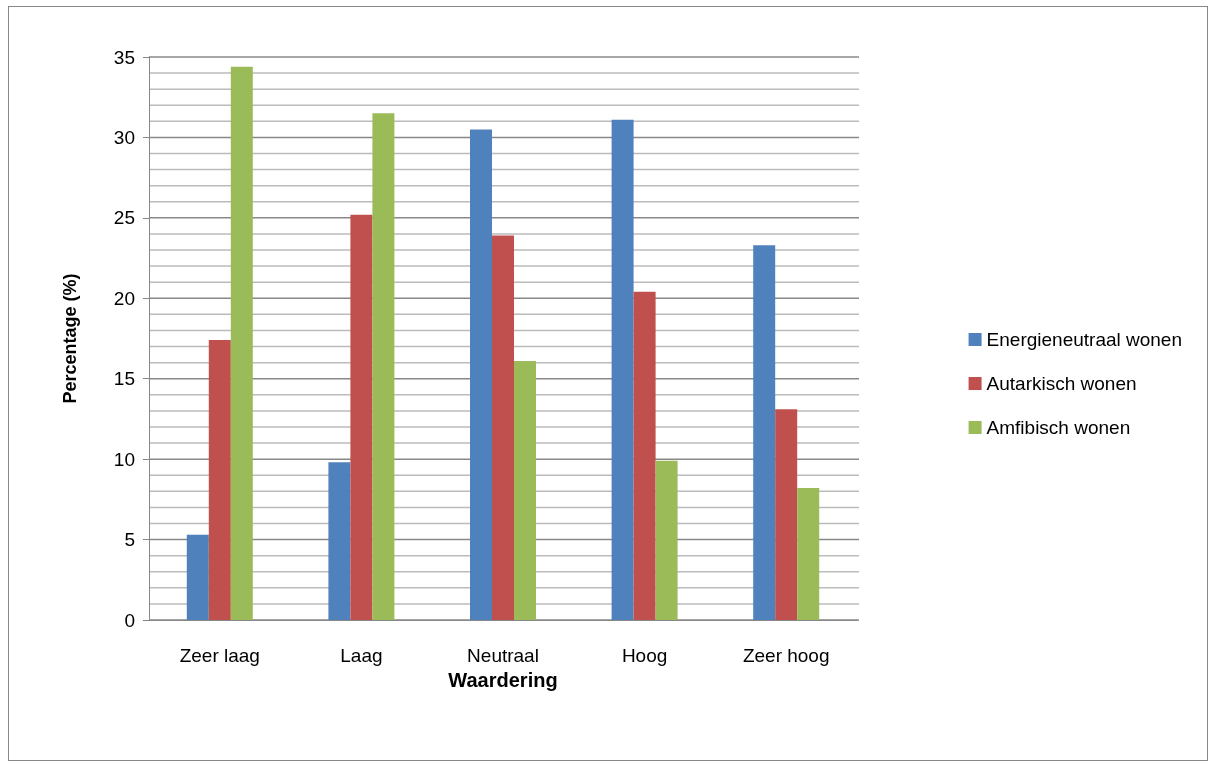 Image resolution: width=1217 pixels, height=769 pixels. Describe the element at coordinates (1061, 383) in the screenshot. I see `legend-label: Autarkisch wonen` at that location.